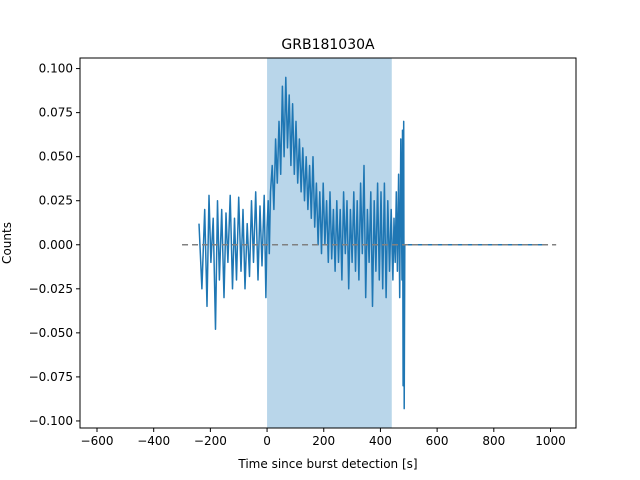 The image size is (640, 480). I want to click on x-tick-label: 600, so click(437, 441).